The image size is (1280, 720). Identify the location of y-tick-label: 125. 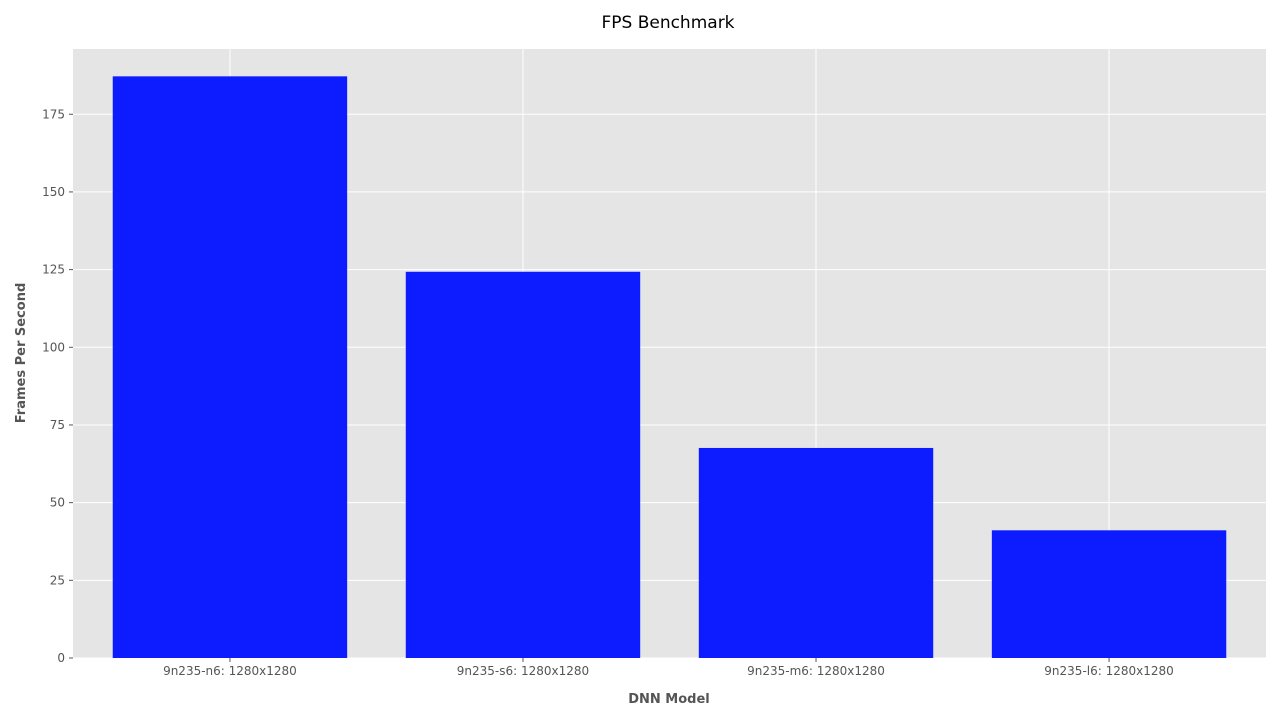
(53, 270).